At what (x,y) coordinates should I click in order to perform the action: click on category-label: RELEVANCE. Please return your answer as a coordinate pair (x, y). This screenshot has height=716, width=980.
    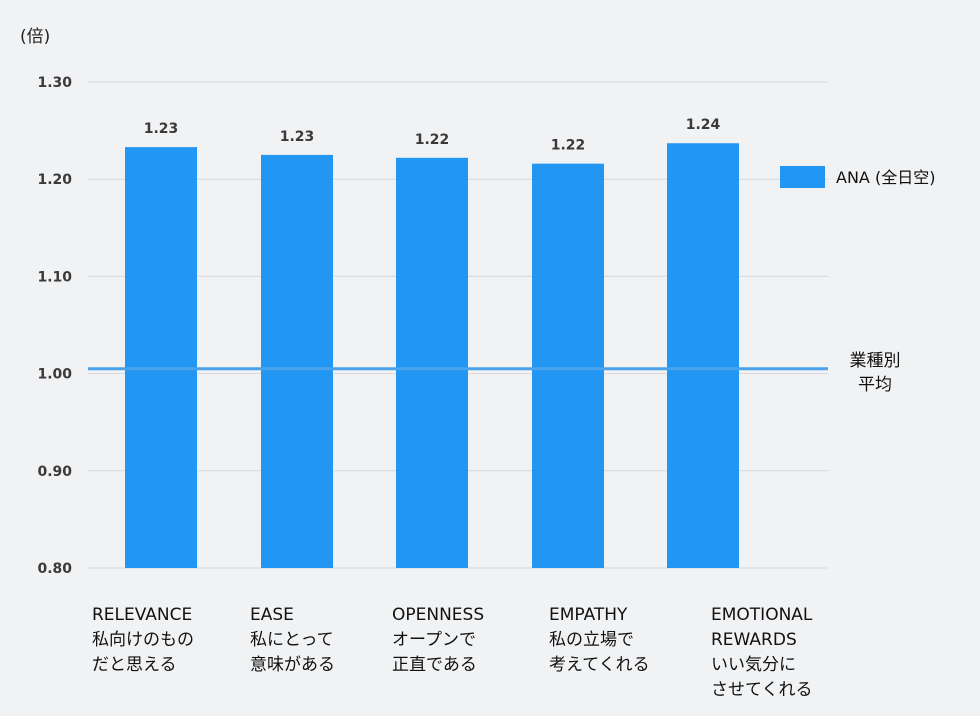
    Looking at the image, I should click on (142, 615).